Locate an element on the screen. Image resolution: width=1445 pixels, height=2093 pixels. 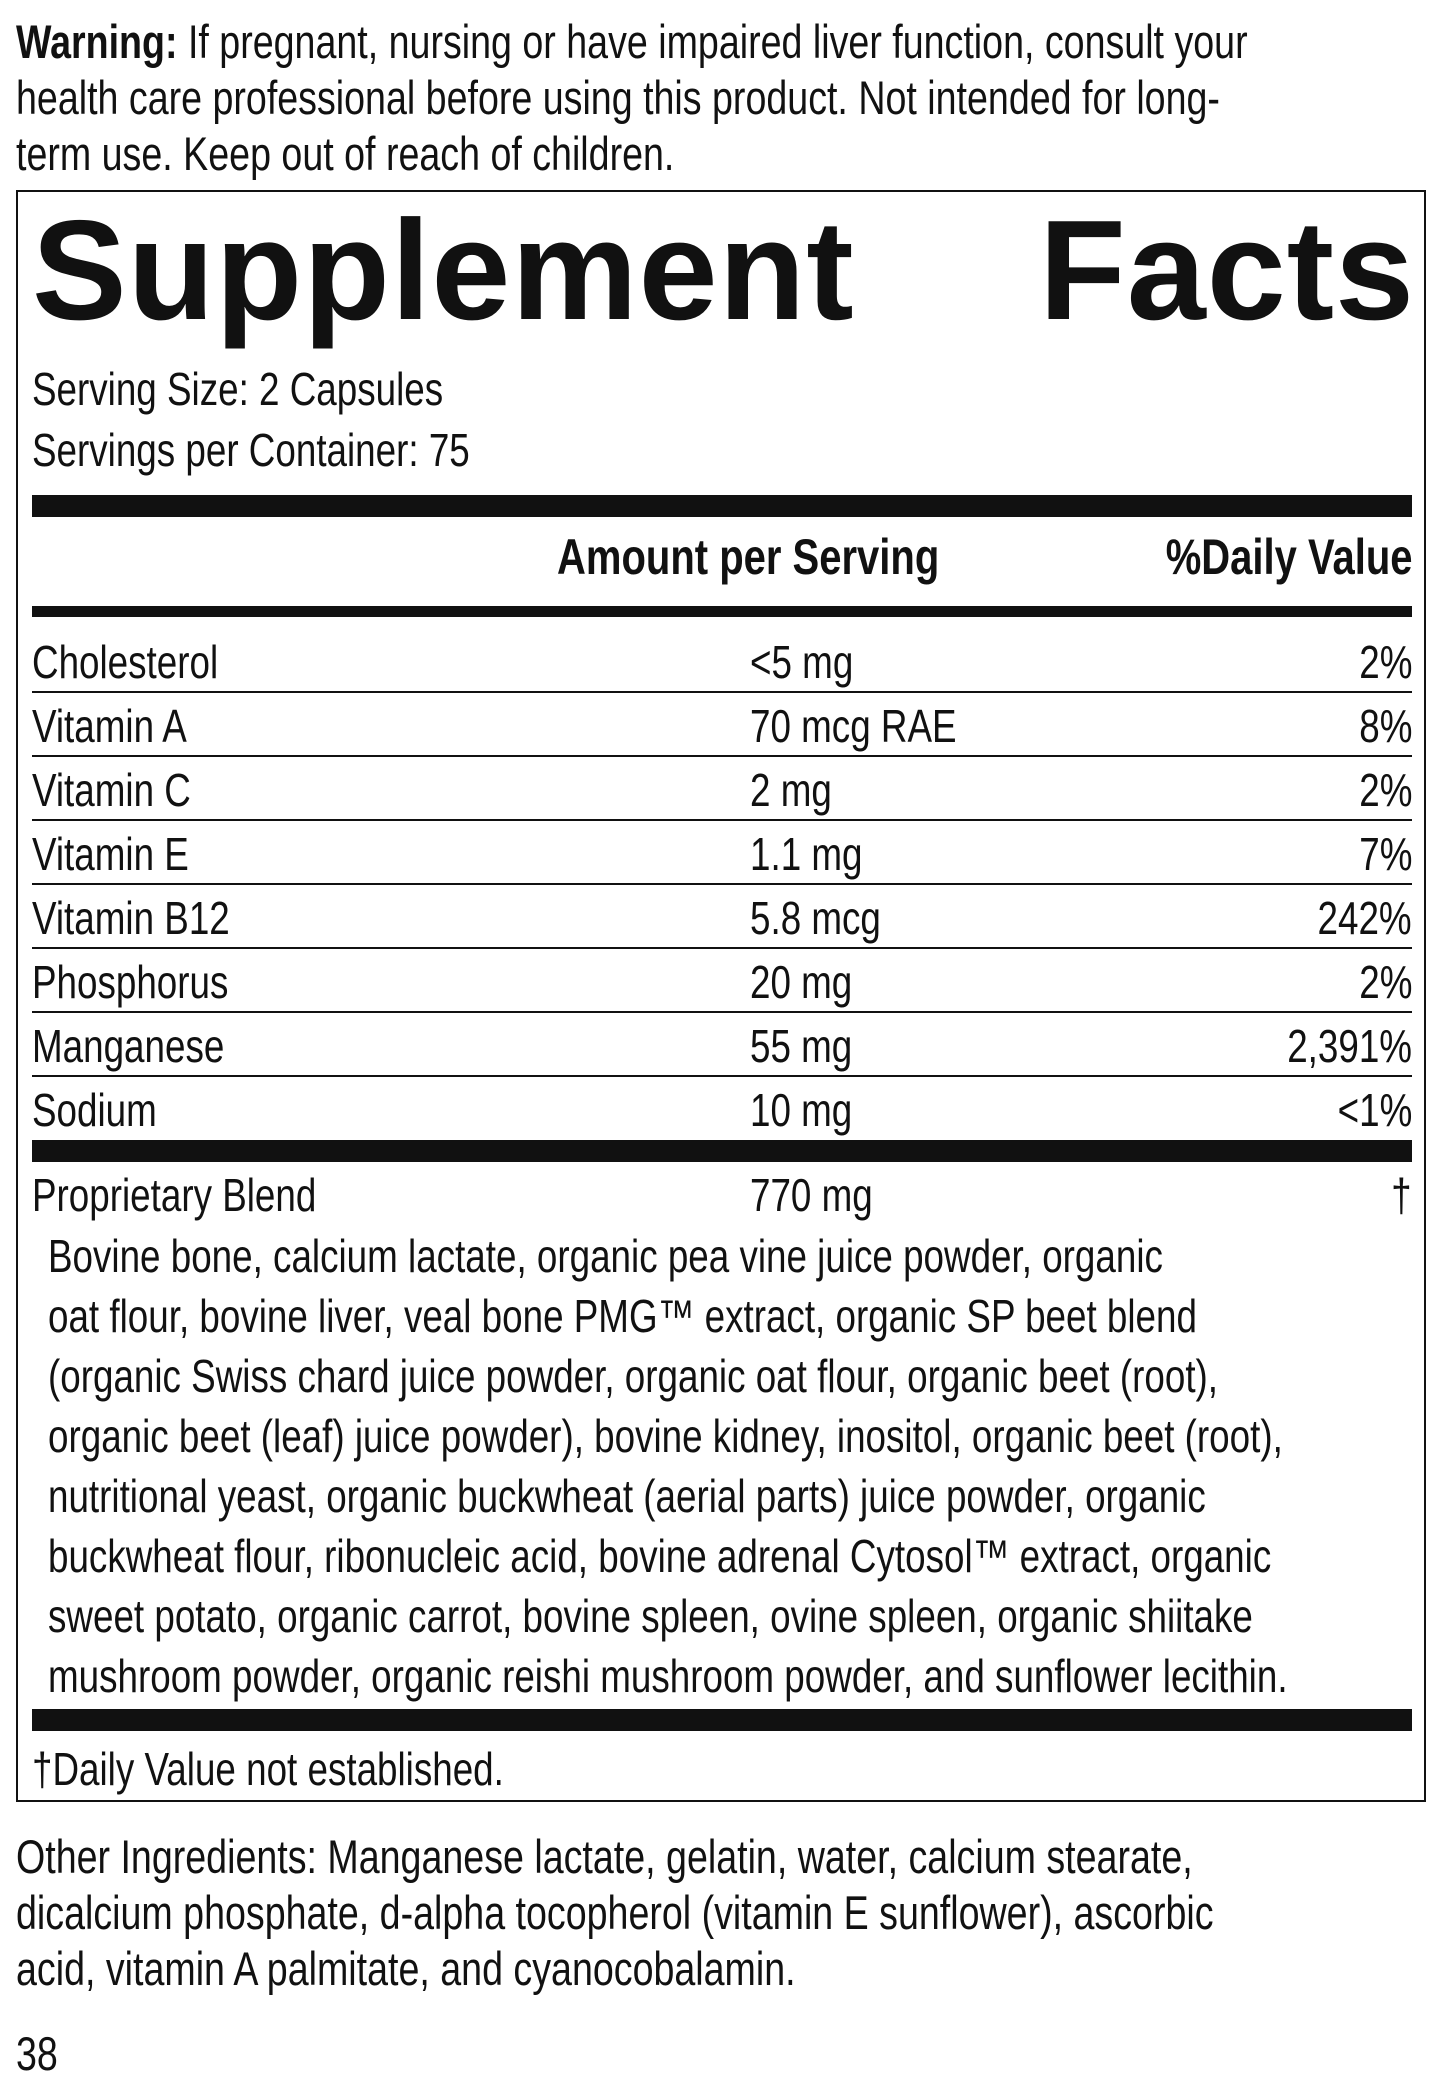
nutrient-amount: <5 mg is located at coordinates (802, 662).